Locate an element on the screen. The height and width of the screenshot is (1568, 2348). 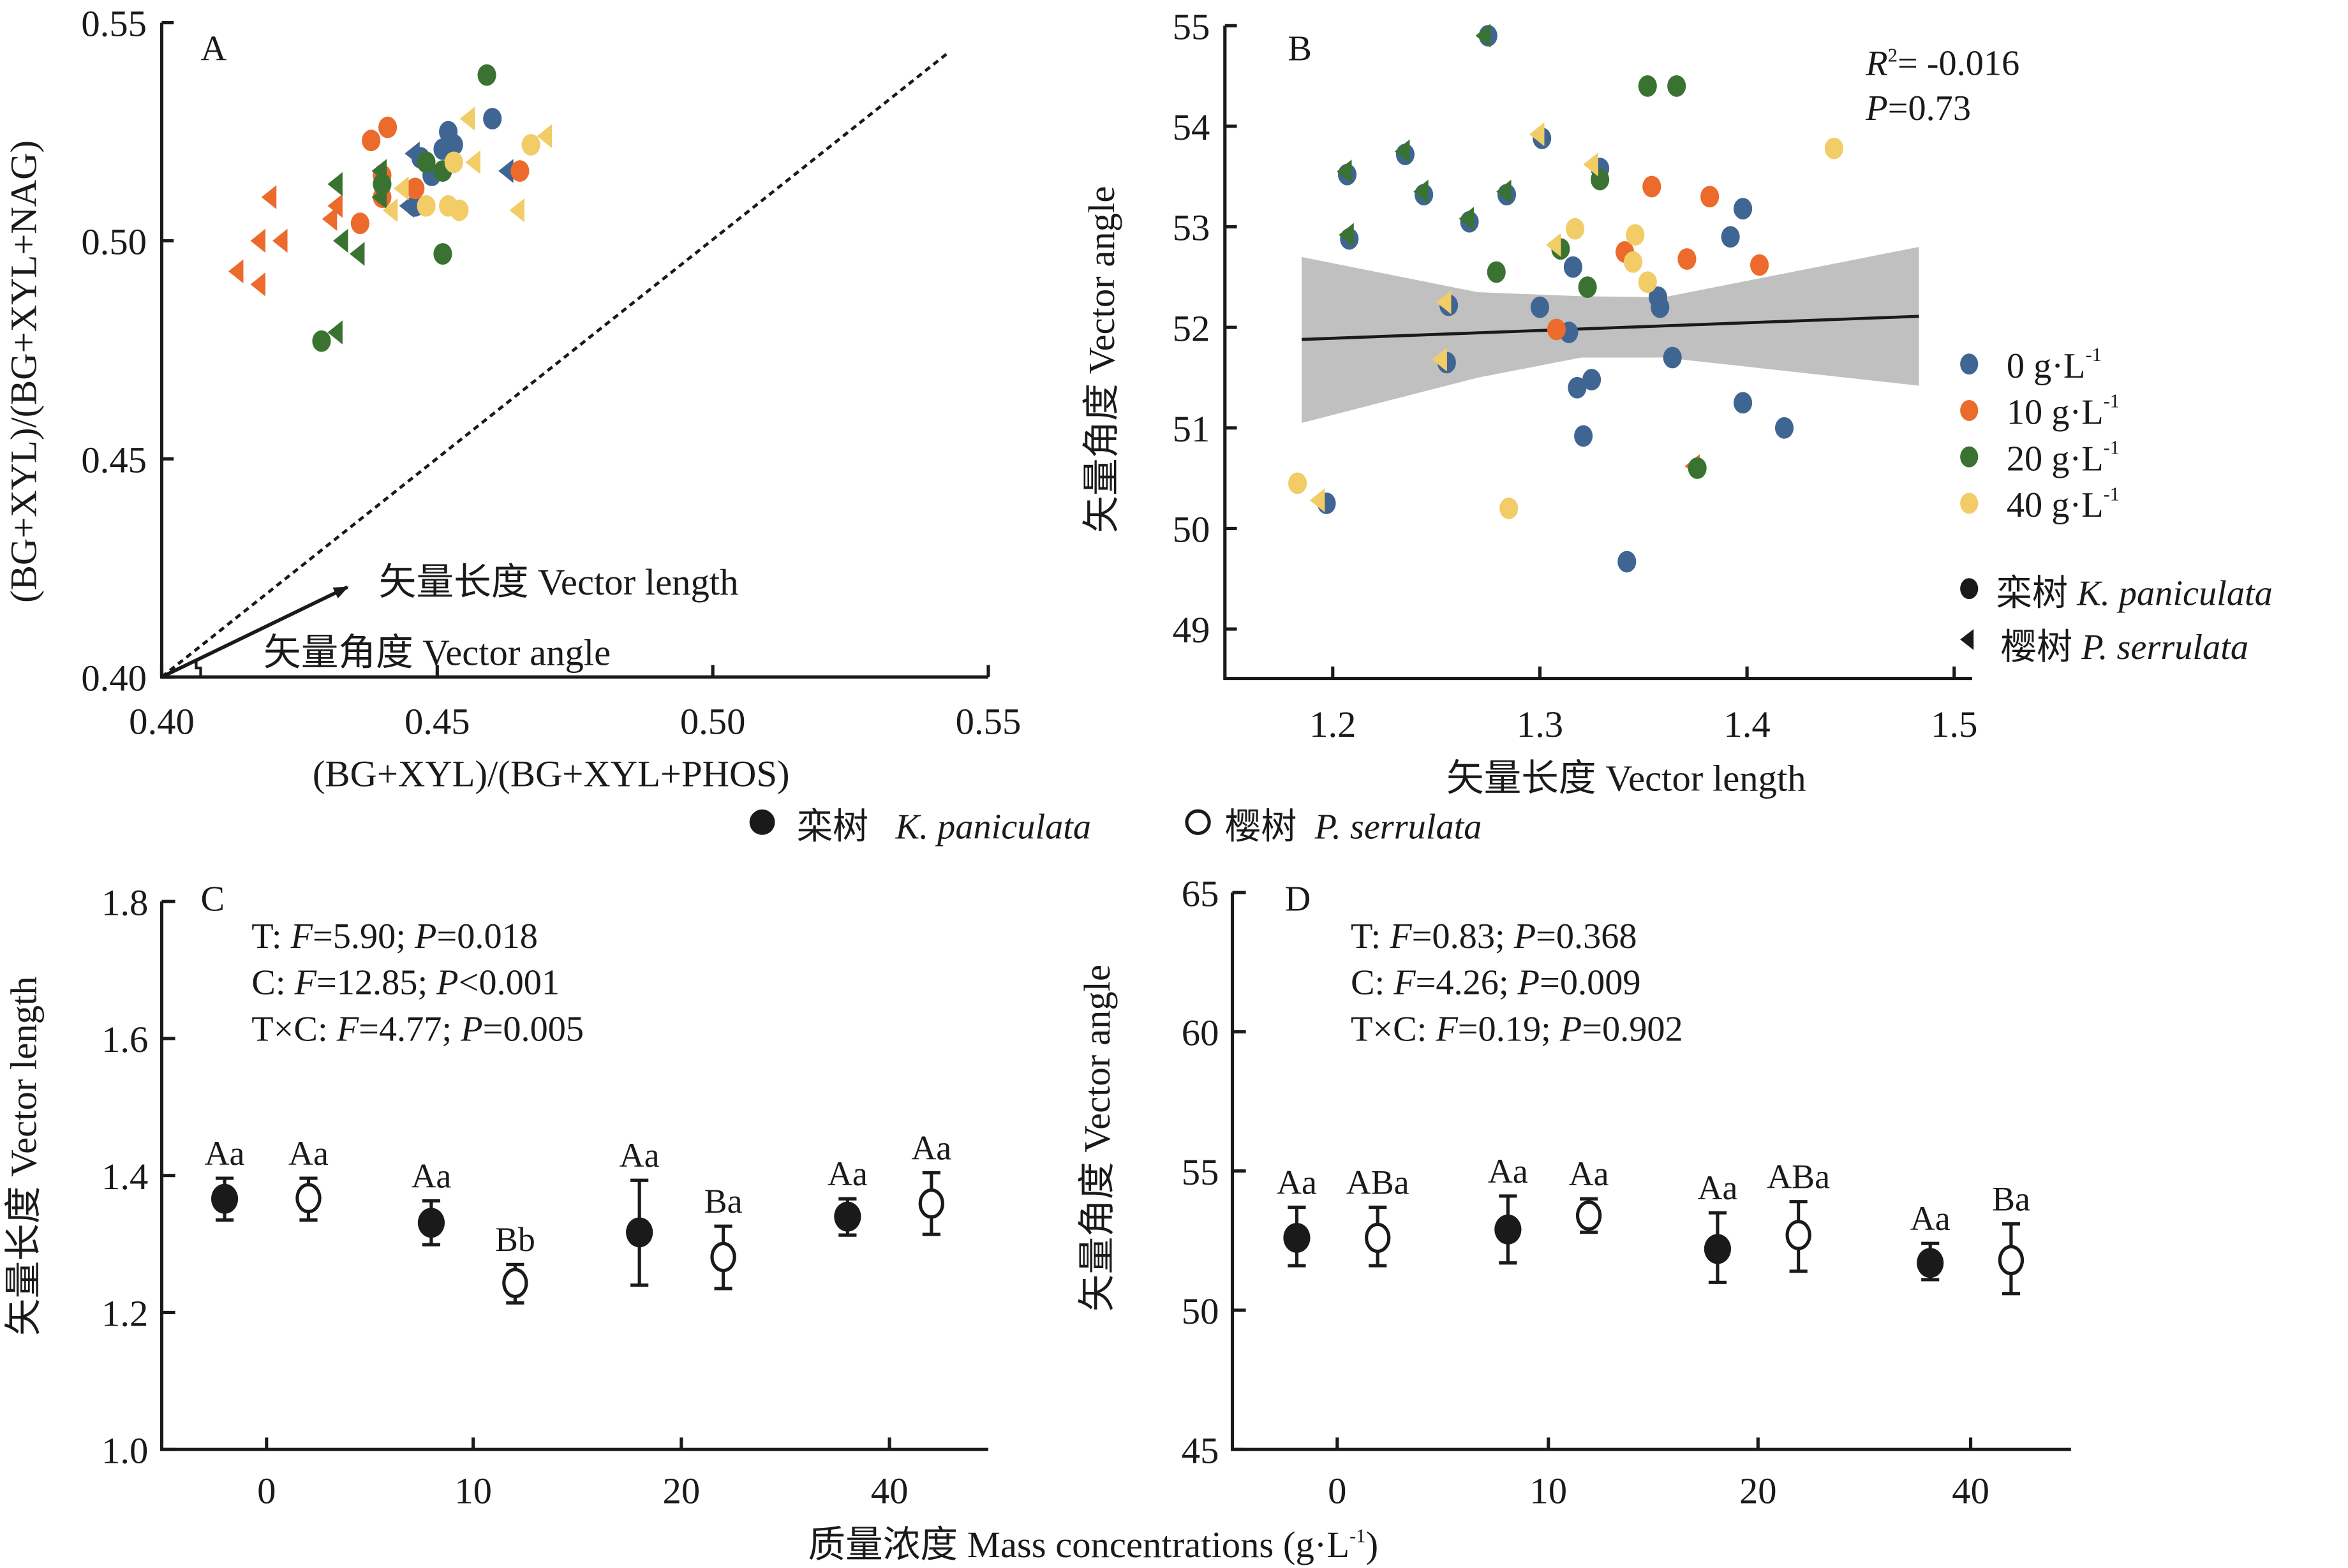
panel-b-letter: B is located at coordinates (1300, 48).